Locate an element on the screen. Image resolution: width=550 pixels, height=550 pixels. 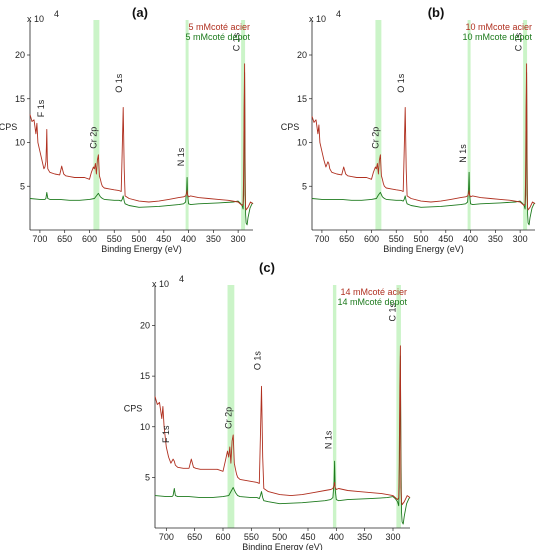
legend-entry: 14 mMcoté depot is located at coordinates (372, 302).